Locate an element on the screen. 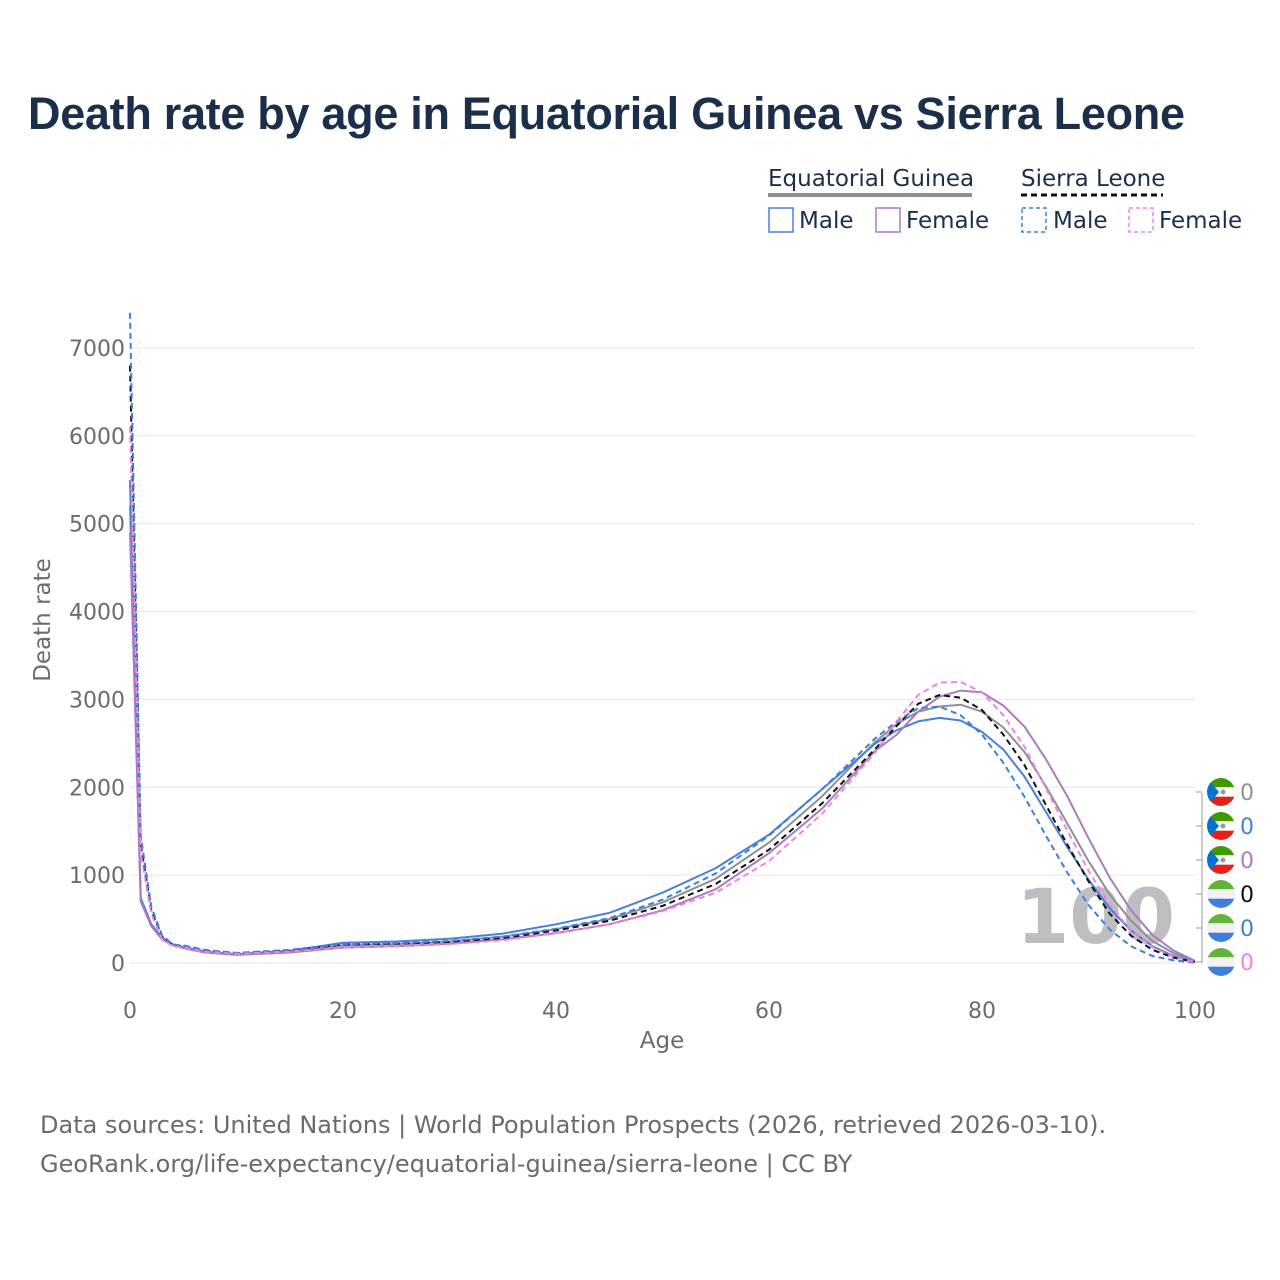  y-tick-label: 4000 is located at coordinates (97, 613).